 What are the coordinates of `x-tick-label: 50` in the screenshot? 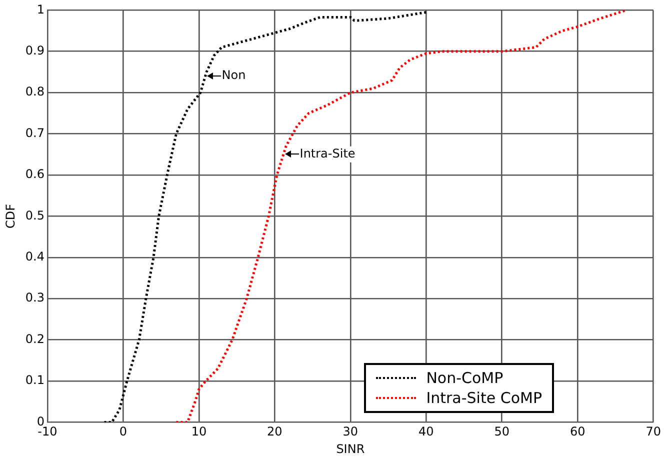 It's located at (502, 431).